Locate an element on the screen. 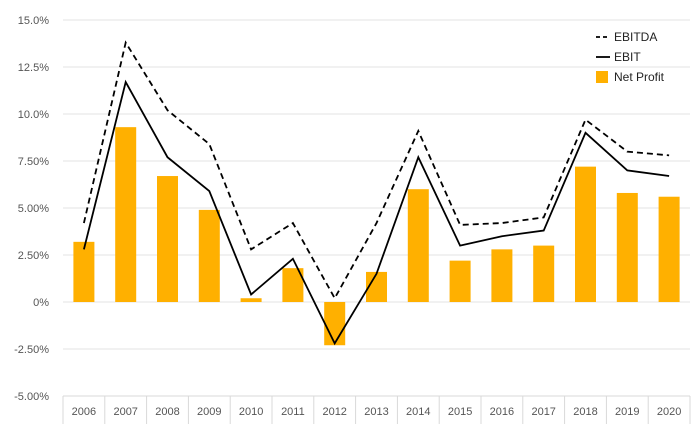  x-tick-label: 2007 is located at coordinates (125, 412).